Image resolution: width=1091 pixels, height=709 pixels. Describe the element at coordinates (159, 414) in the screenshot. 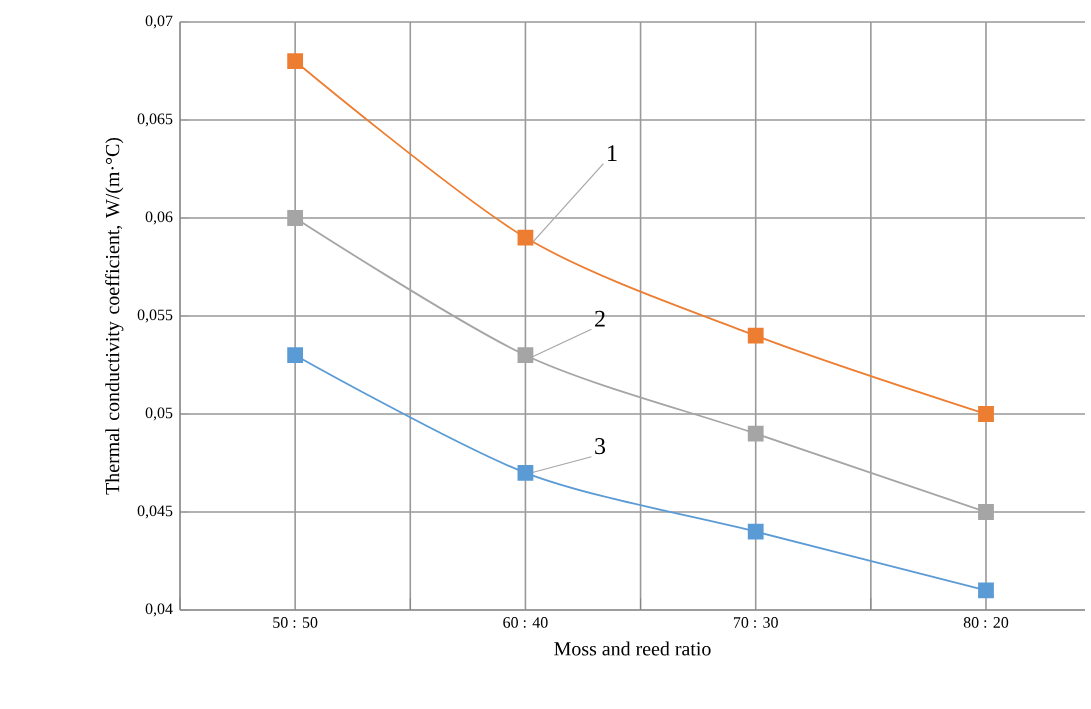

I see `y-tick-label: 0,05` at that location.